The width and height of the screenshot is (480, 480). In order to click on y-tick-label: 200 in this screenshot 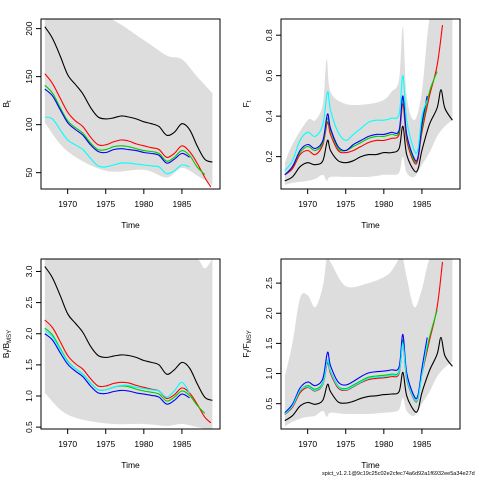, I will do `click(29, 28)`.